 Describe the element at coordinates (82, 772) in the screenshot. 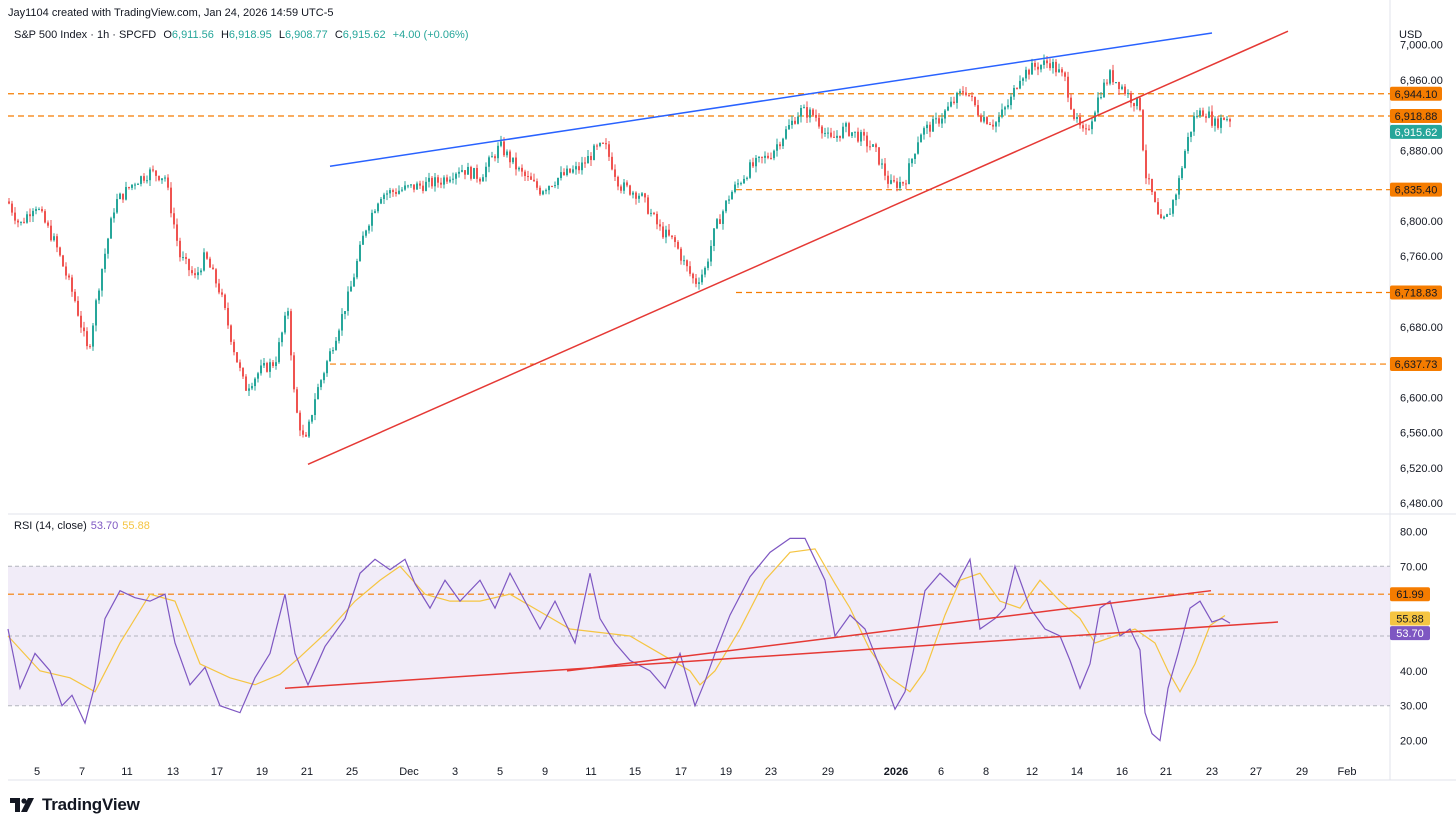

I see `time-axis-tick-label: 7` at that location.